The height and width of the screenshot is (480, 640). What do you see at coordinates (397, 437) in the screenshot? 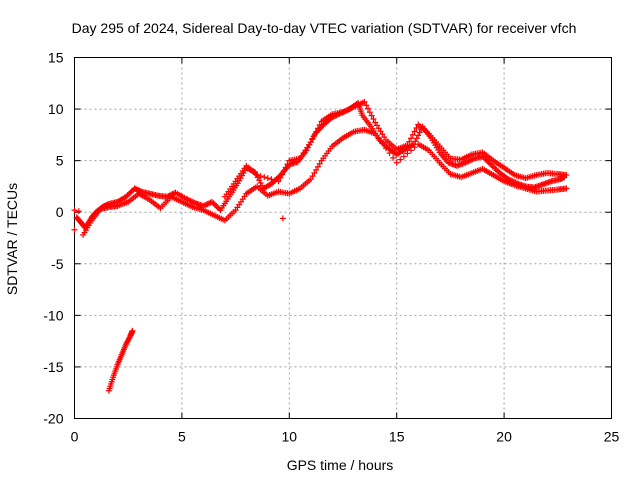
I see `x-tick-label: 15` at bounding box center [397, 437].